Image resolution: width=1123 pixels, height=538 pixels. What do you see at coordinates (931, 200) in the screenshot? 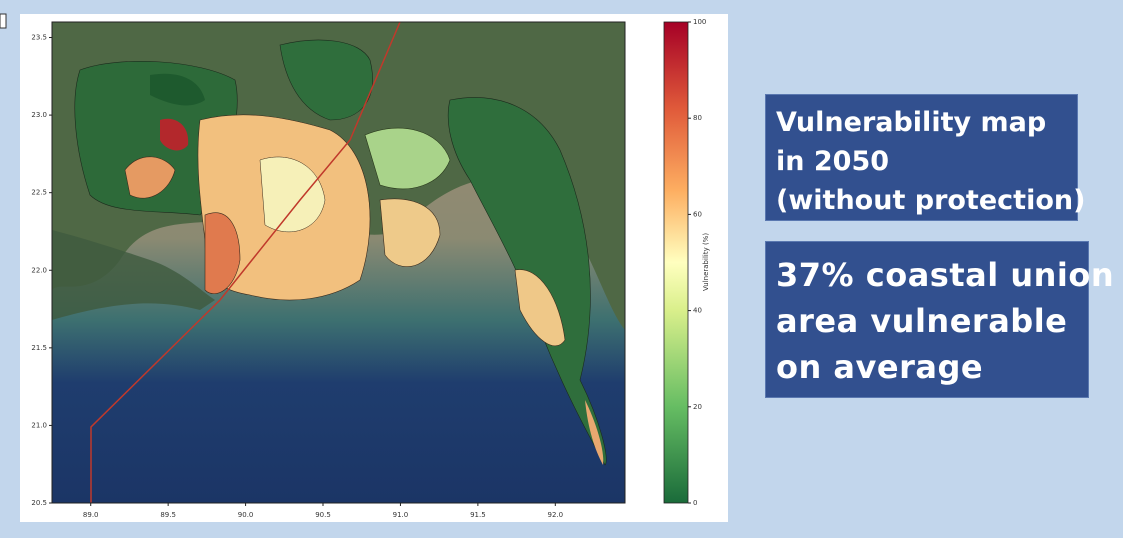
I see `callout-line: (without protection)` at bounding box center [931, 200].